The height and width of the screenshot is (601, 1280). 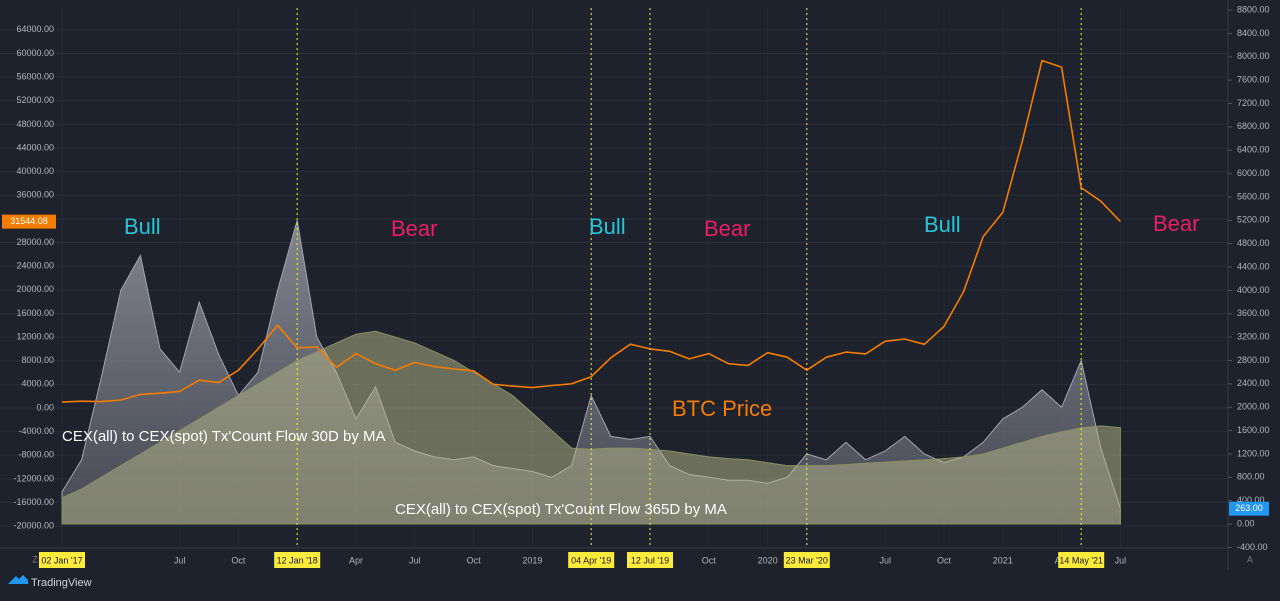 I want to click on last-value-label: 263.00, so click(x=1249, y=508).